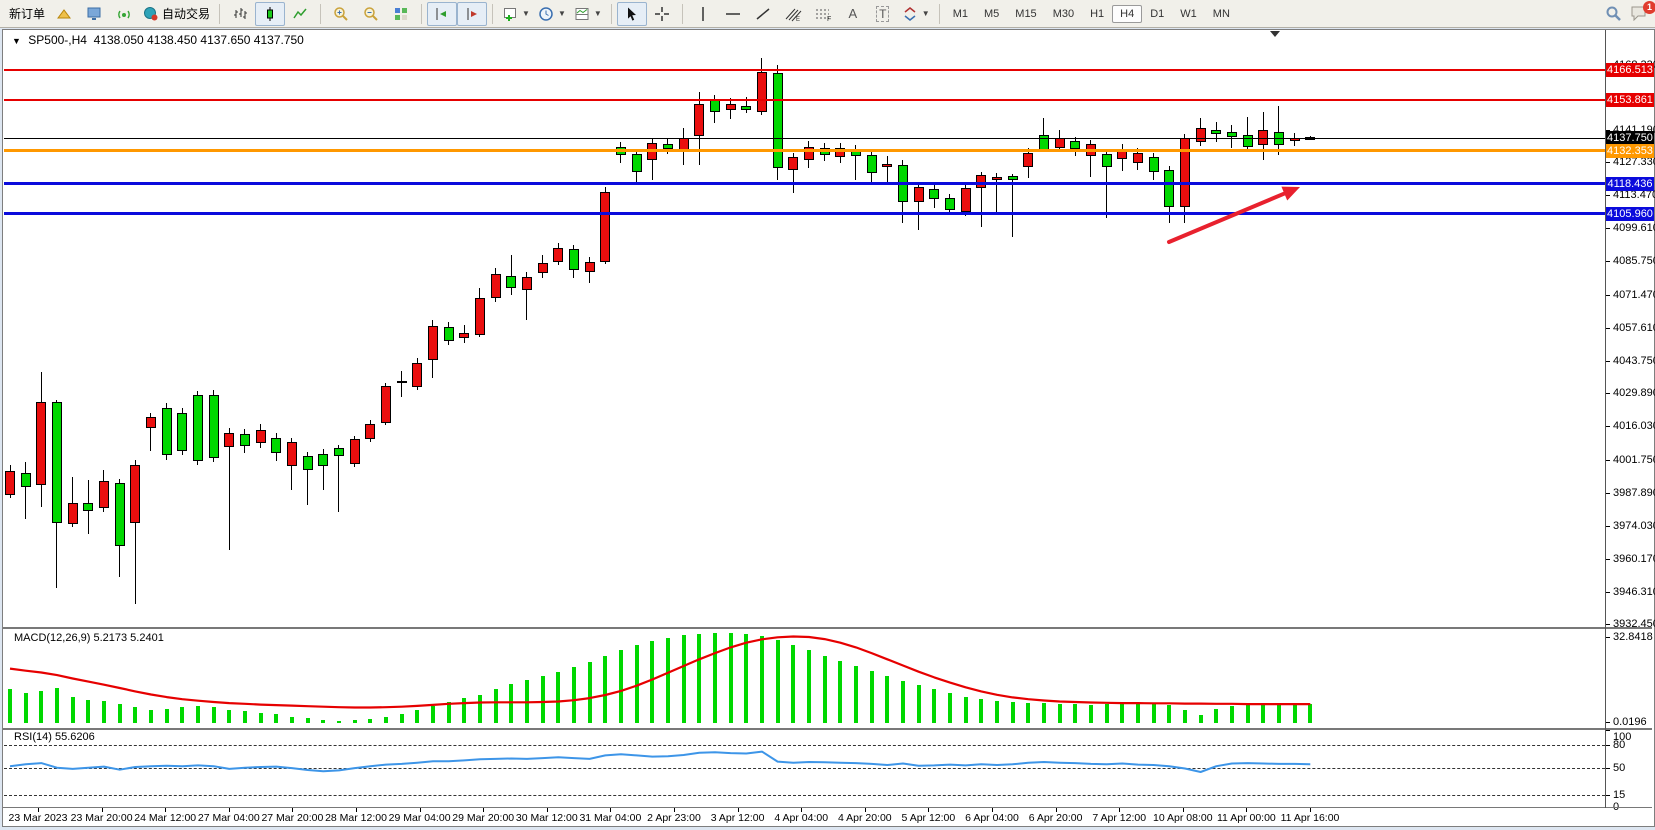 The height and width of the screenshot is (830, 1655). I want to click on price-scale-axis, so click(1605, 419).